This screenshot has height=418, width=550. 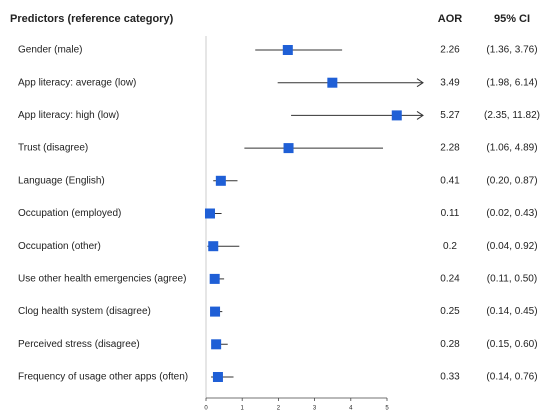 What do you see at coordinates (387, 409) in the screenshot?
I see `x-tick-label: 5` at bounding box center [387, 409].